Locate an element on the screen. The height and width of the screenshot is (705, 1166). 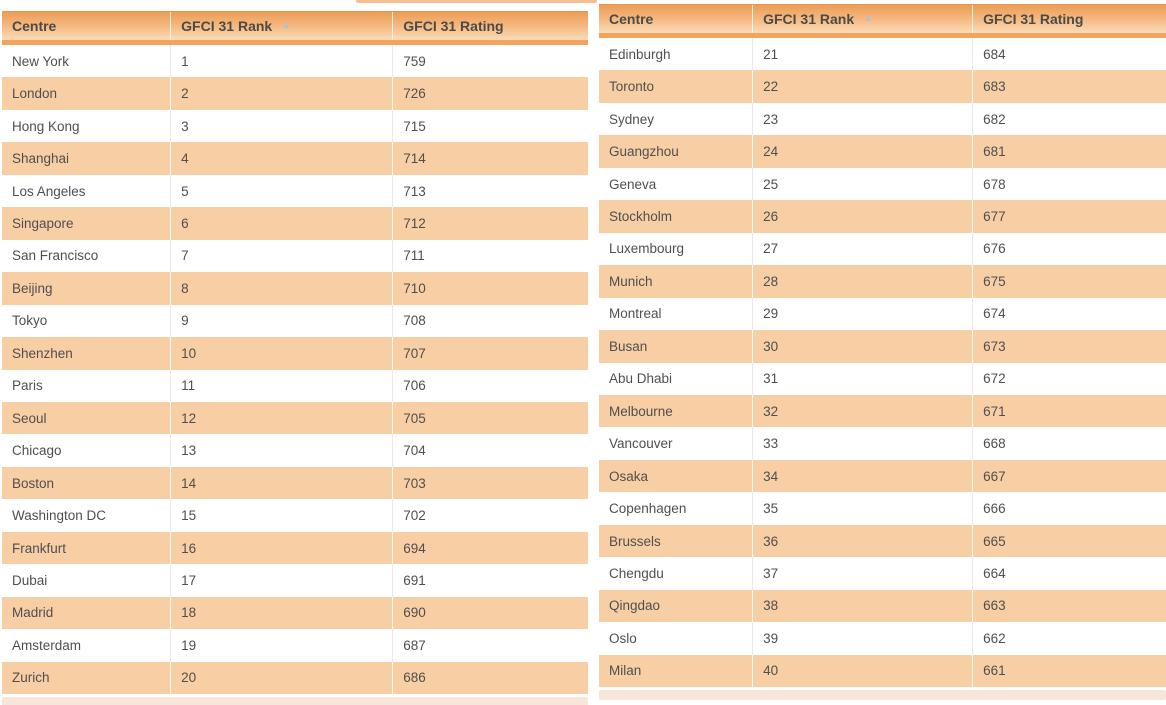
table-row: Milan 40 661 is located at coordinates (882, 671).